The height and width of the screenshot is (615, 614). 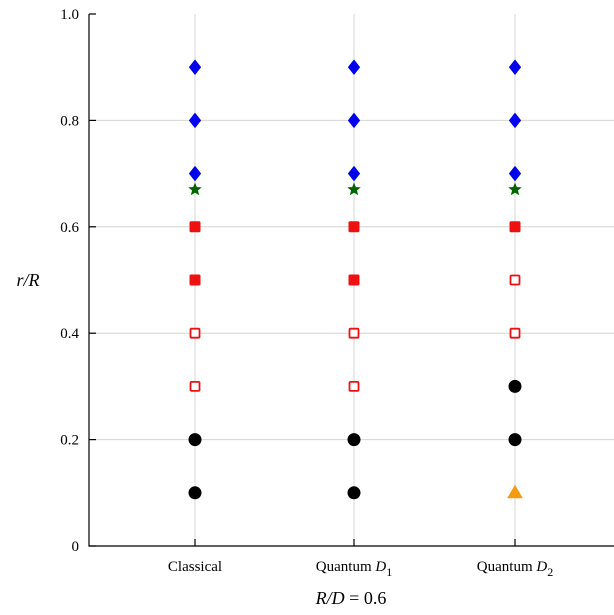 What do you see at coordinates (69, 121) in the screenshot?
I see `y-tick-label: 0.8` at bounding box center [69, 121].